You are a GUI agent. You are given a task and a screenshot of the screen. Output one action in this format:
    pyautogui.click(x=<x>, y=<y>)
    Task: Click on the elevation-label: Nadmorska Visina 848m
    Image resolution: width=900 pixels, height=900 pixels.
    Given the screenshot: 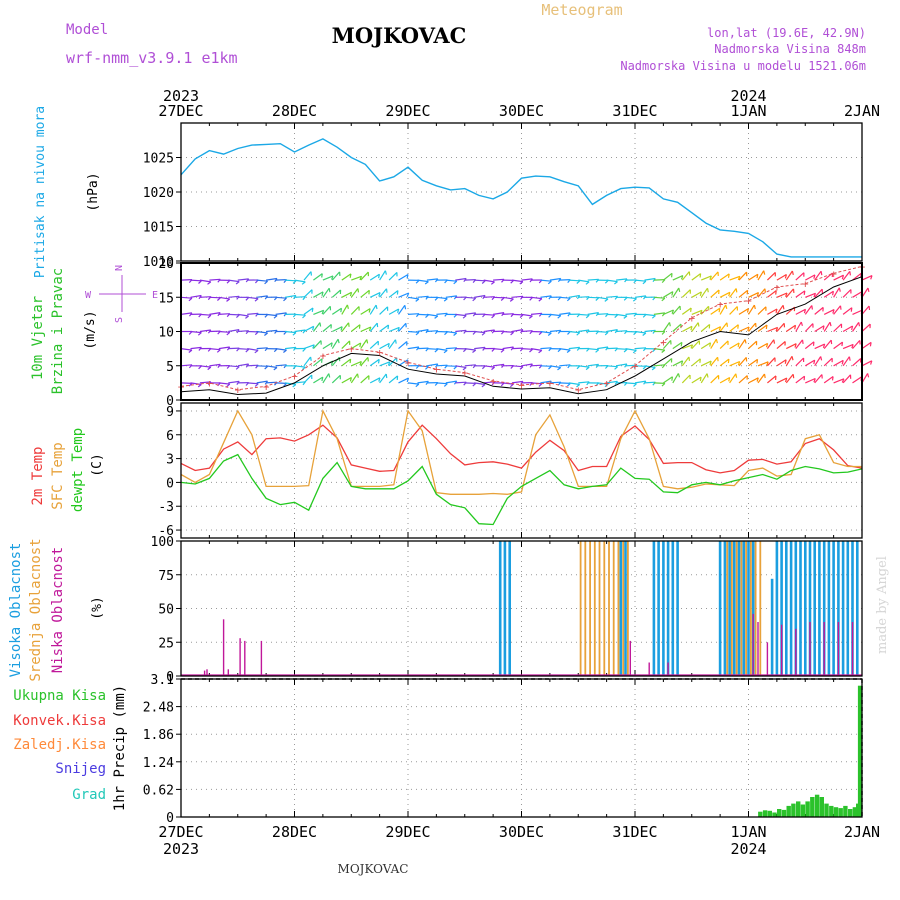 What is the action you would take?
    pyautogui.click(x=790, y=49)
    